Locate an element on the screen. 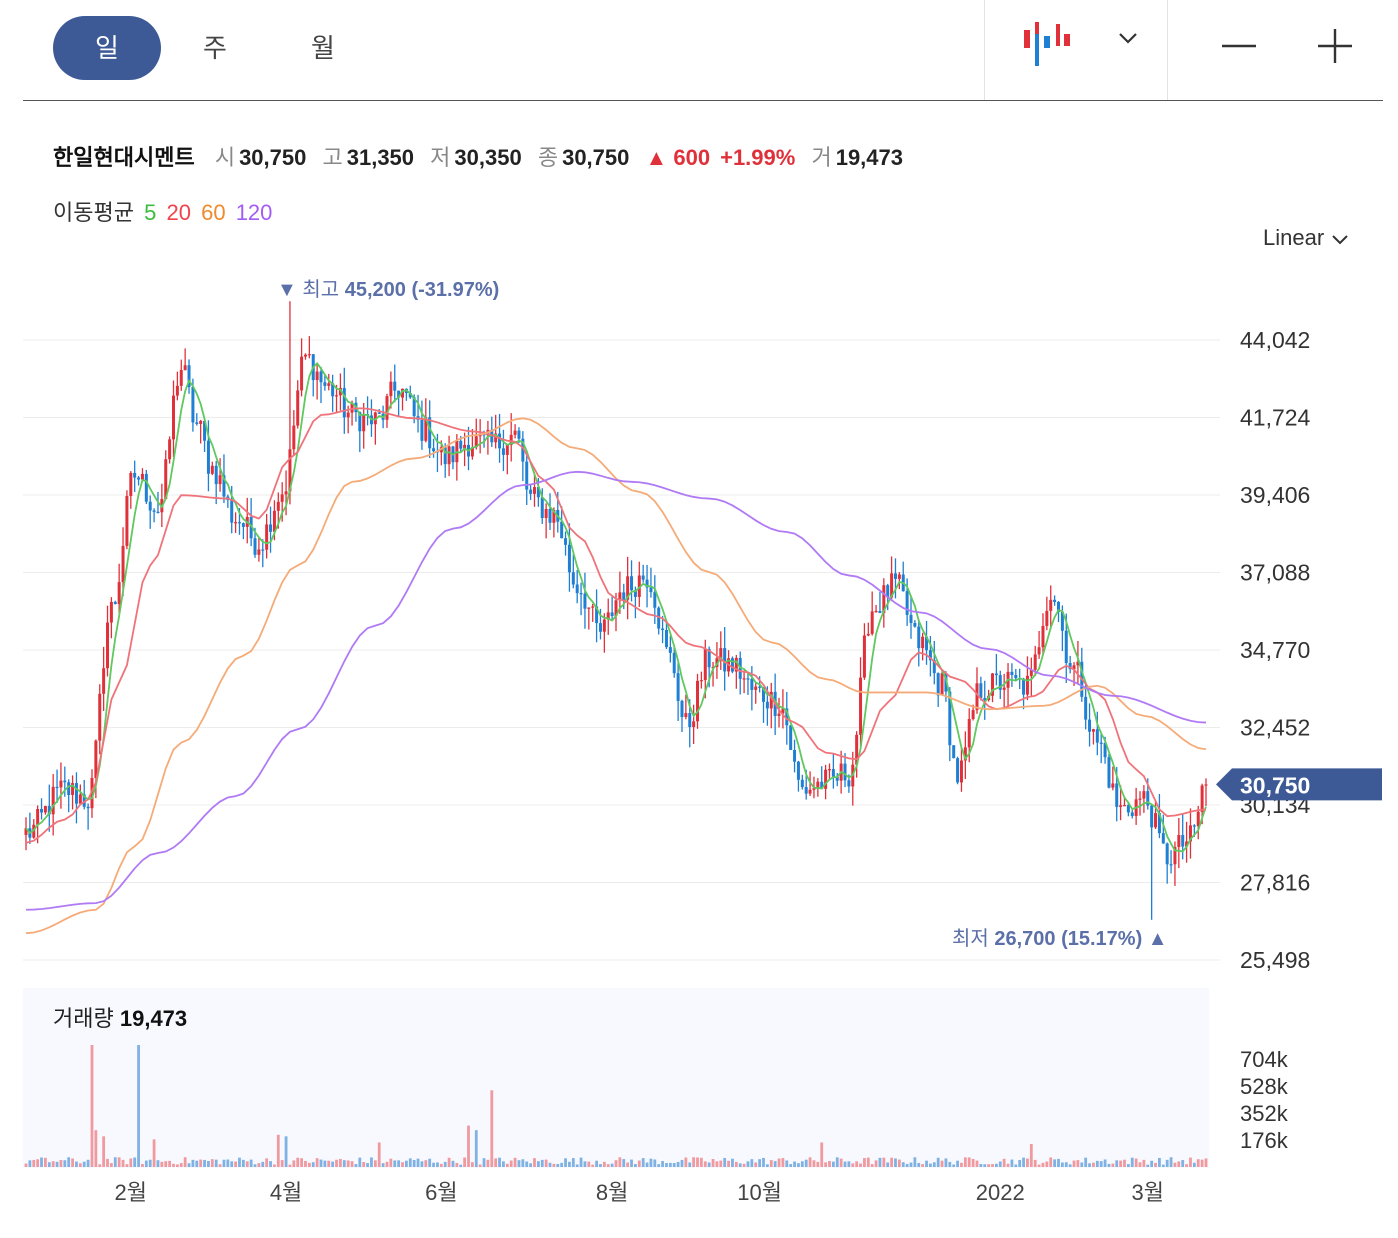  minus-icon is located at coordinates (1239, 48).